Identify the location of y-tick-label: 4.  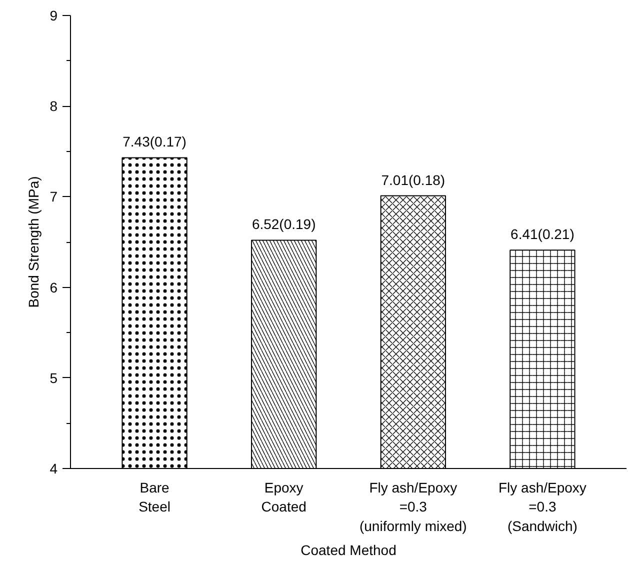
(54, 468).